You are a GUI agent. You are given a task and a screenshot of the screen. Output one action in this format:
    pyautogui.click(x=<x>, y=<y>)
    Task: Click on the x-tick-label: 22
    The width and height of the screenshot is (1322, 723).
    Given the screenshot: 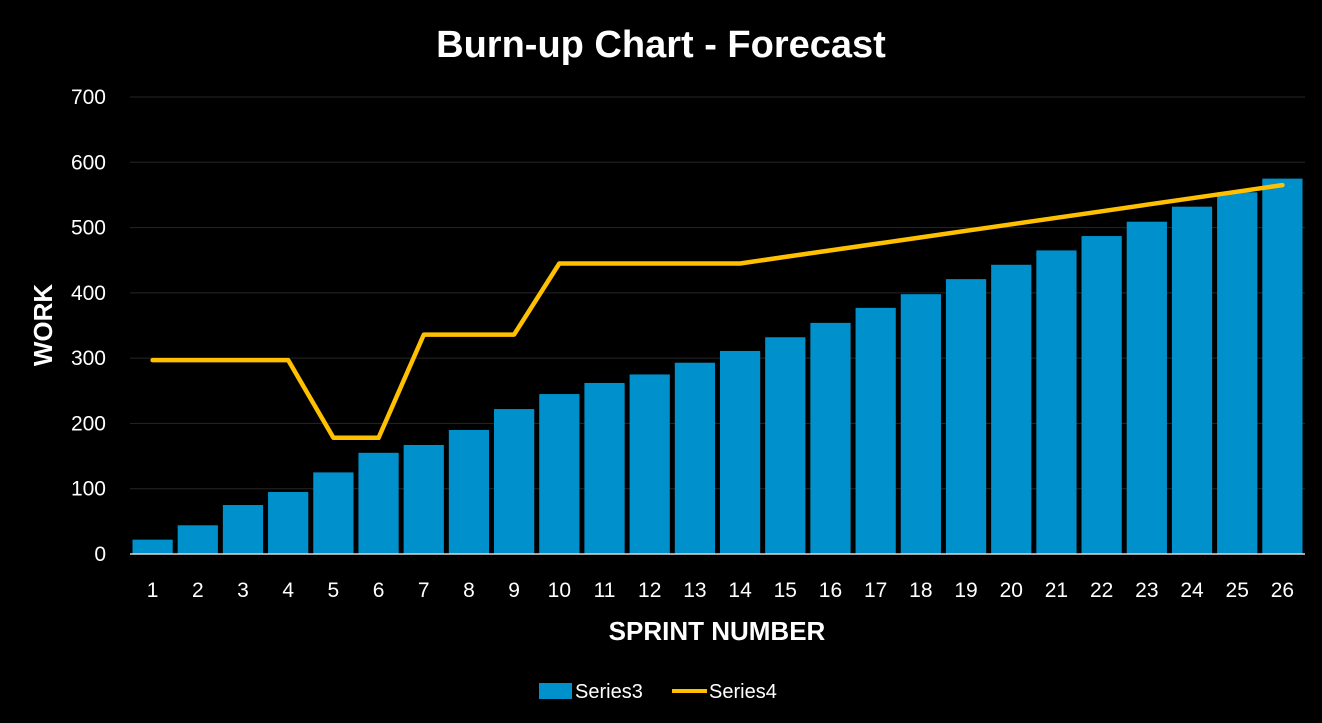 What is the action you would take?
    pyautogui.click(x=1101, y=590)
    